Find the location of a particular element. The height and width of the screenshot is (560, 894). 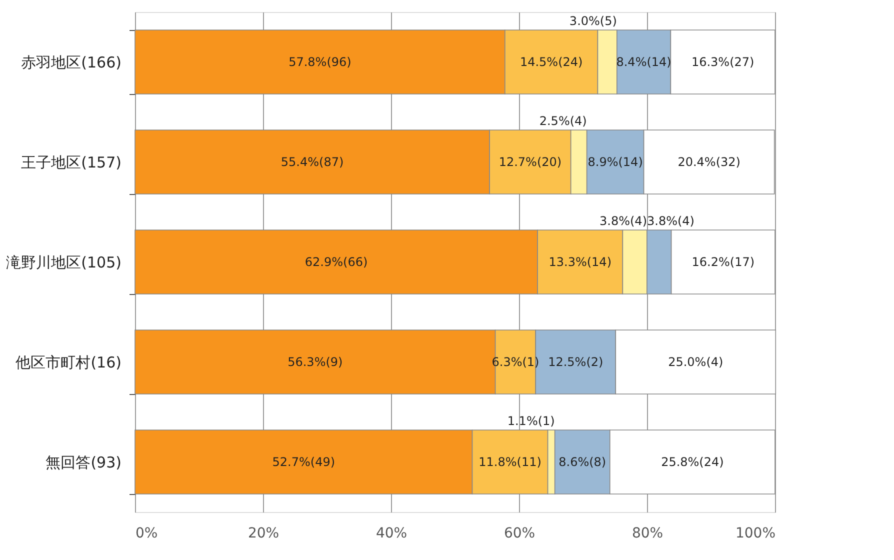

data-label: 20.4%(32) is located at coordinates (709, 162).